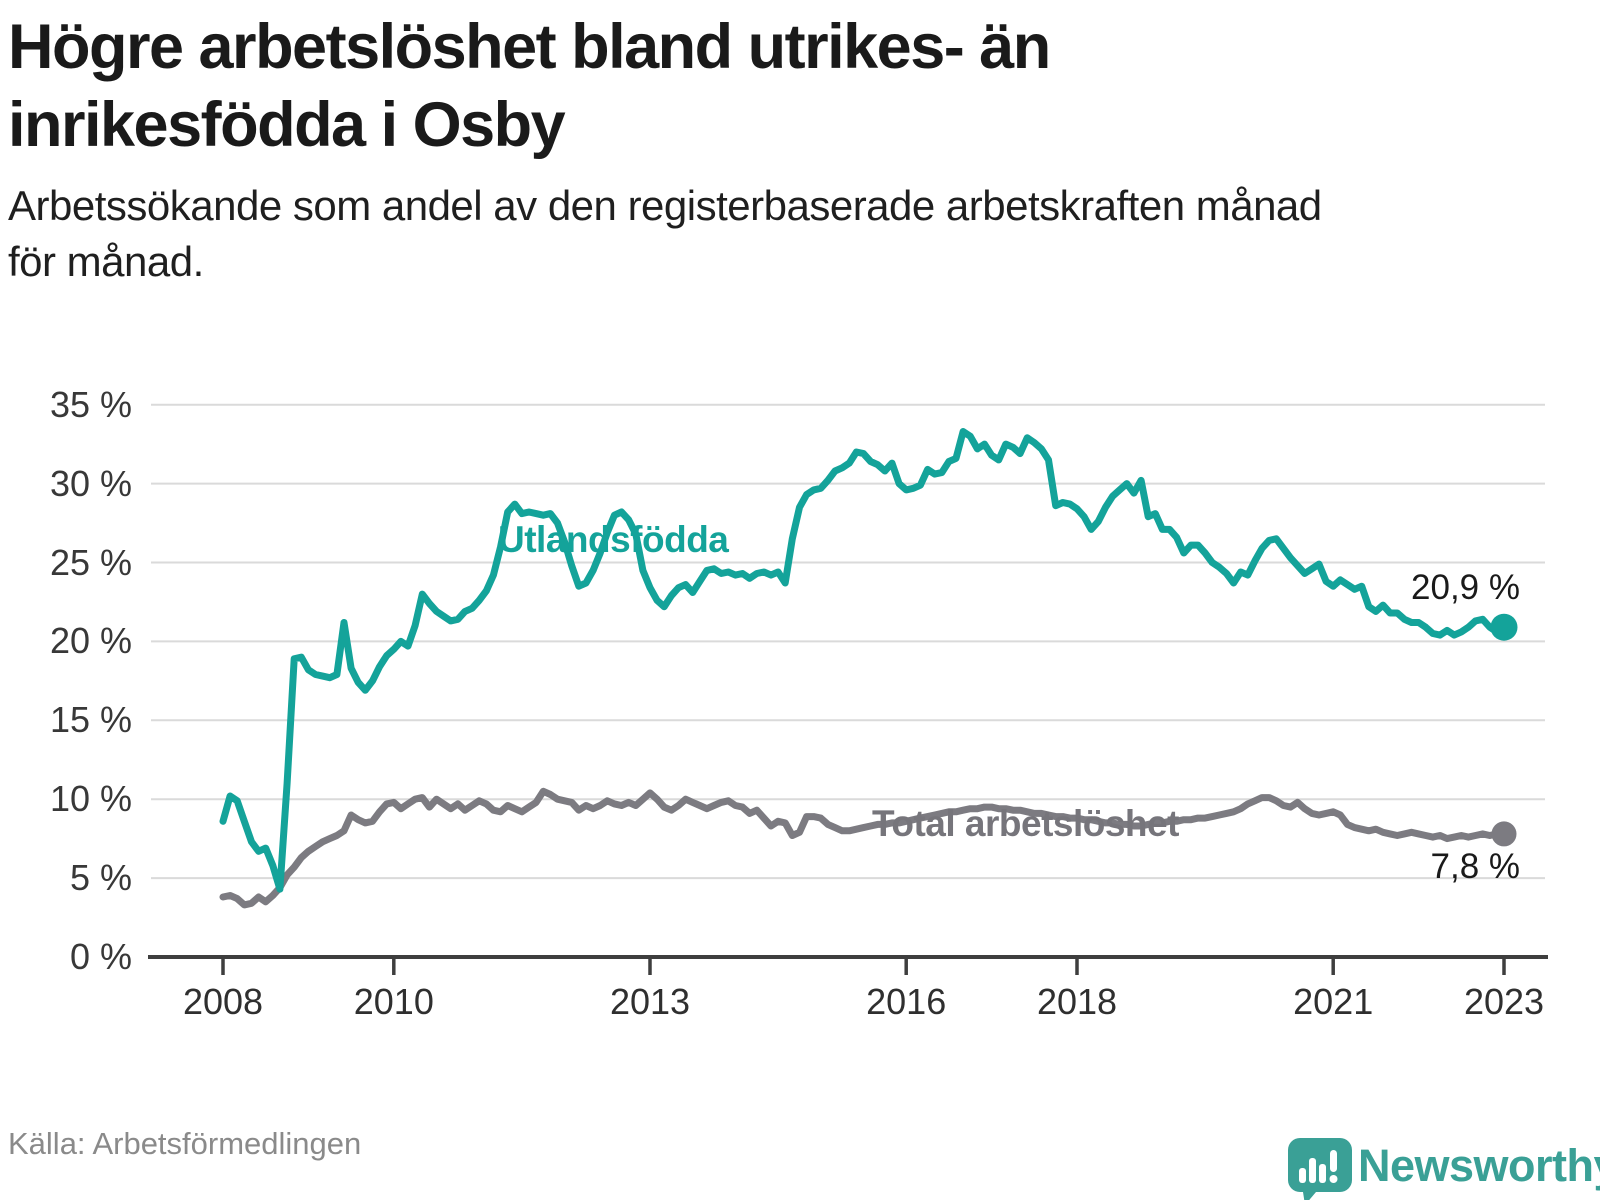 The width and height of the screenshot is (1600, 1200). What do you see at coordinates (223, 1001) in the screenshot?
I see `x-tick-label-2008: 2008` at bounding box center [223, 1001].